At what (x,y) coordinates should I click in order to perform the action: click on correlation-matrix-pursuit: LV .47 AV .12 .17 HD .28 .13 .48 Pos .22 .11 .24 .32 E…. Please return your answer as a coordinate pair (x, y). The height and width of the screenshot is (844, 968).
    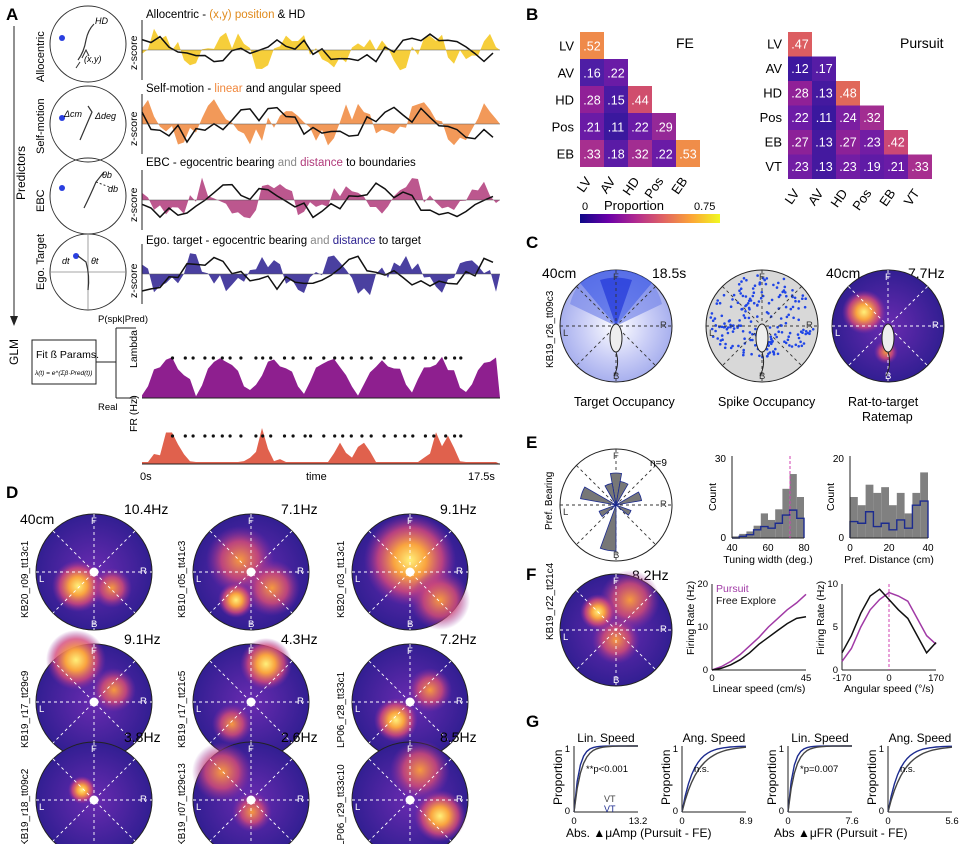
    Looking at the image, I should click on (846, 122).